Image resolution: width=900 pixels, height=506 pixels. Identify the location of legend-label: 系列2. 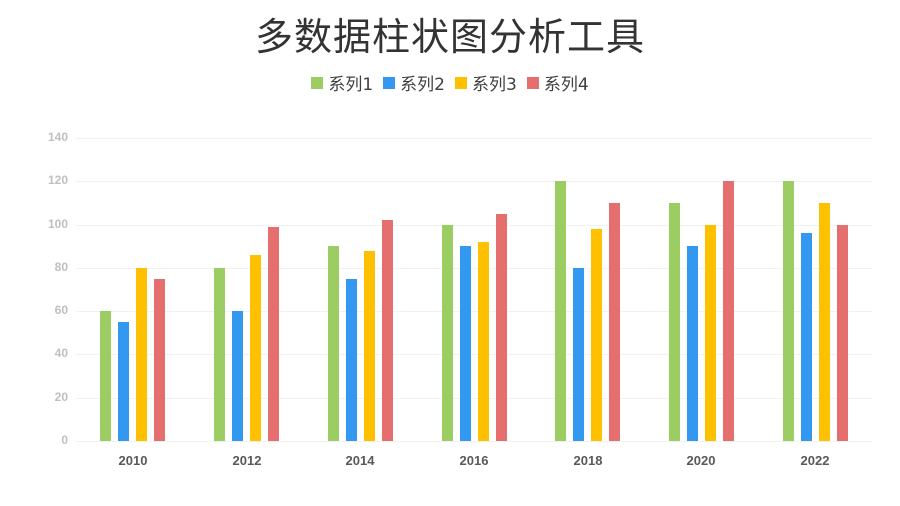
(422, 85).